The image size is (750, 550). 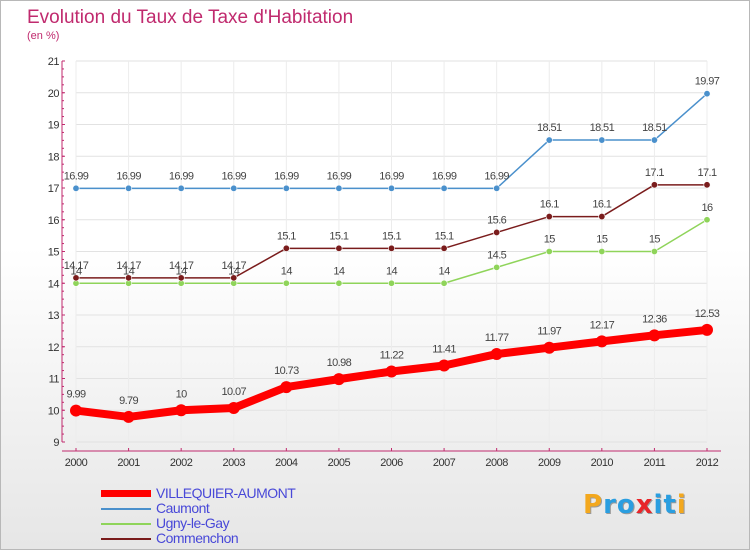 I want to click on legend-swatch-ugny-le-gay, so click(x=126, y=524).